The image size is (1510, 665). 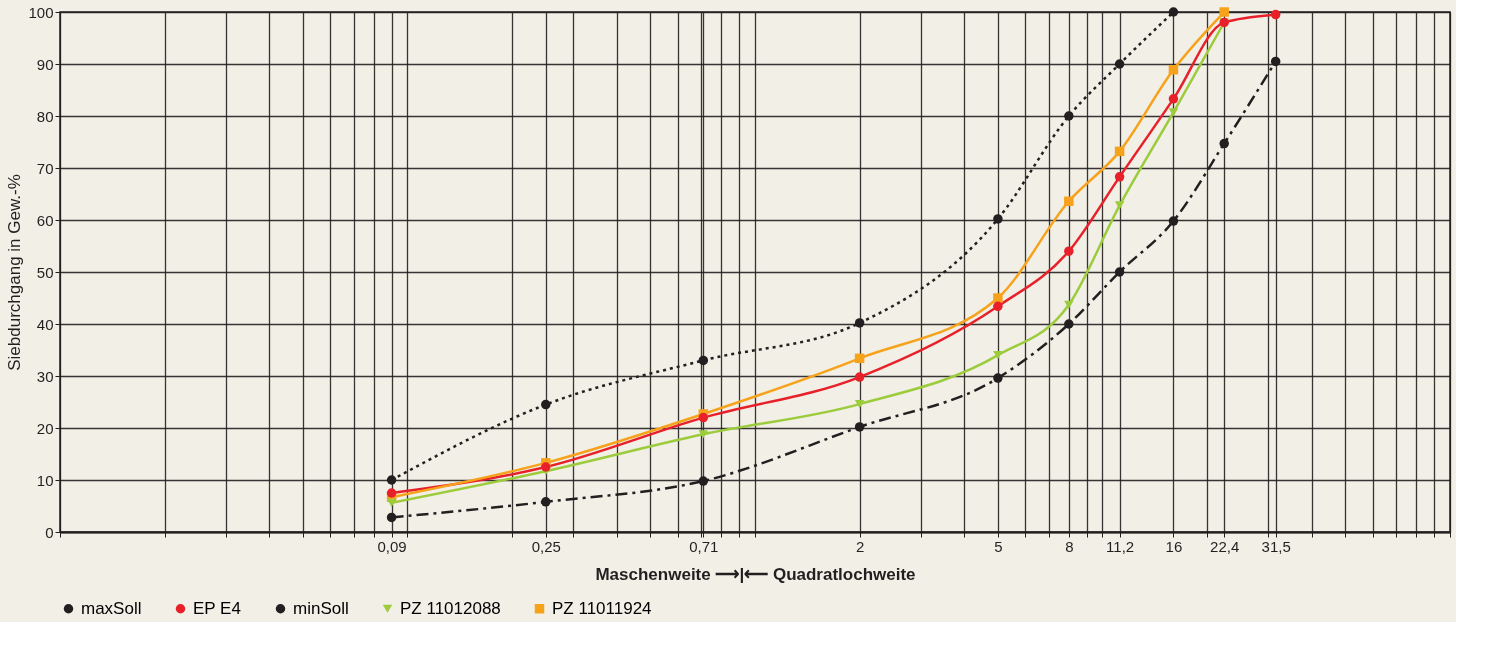 What do you see at coordinates (15, 272) in the screenshot?
I see `y-axis-title: Siebdurchgang in Gew.-%` at bounding box center [15, 272].